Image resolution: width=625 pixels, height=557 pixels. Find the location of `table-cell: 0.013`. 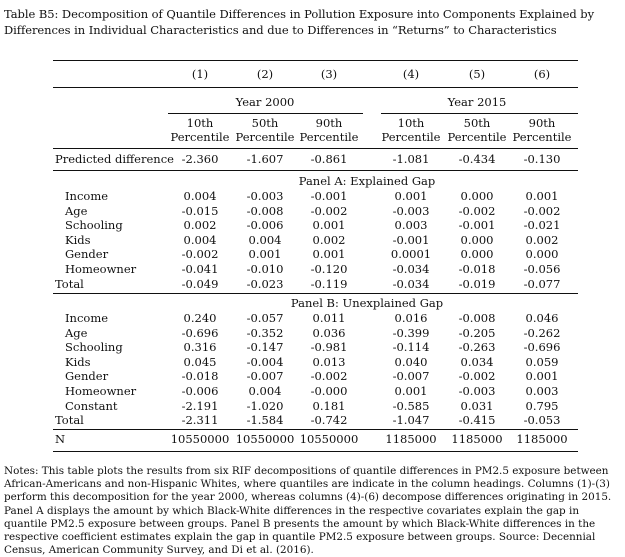

table-cell: 0.013 is located at coordinates (329, 361).